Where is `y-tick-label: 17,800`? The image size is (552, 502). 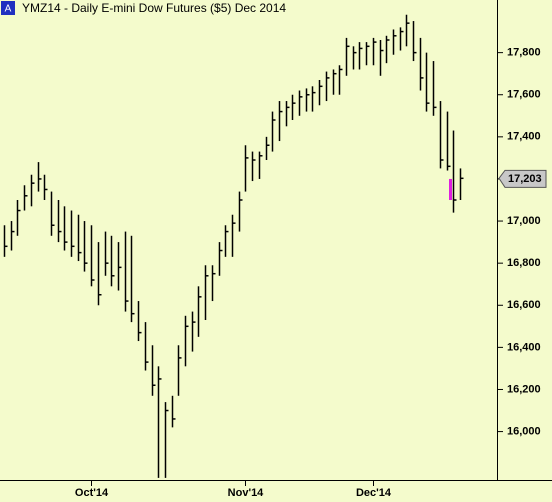
y-tick-label: 17,800 is located at coordinates (524, 53).